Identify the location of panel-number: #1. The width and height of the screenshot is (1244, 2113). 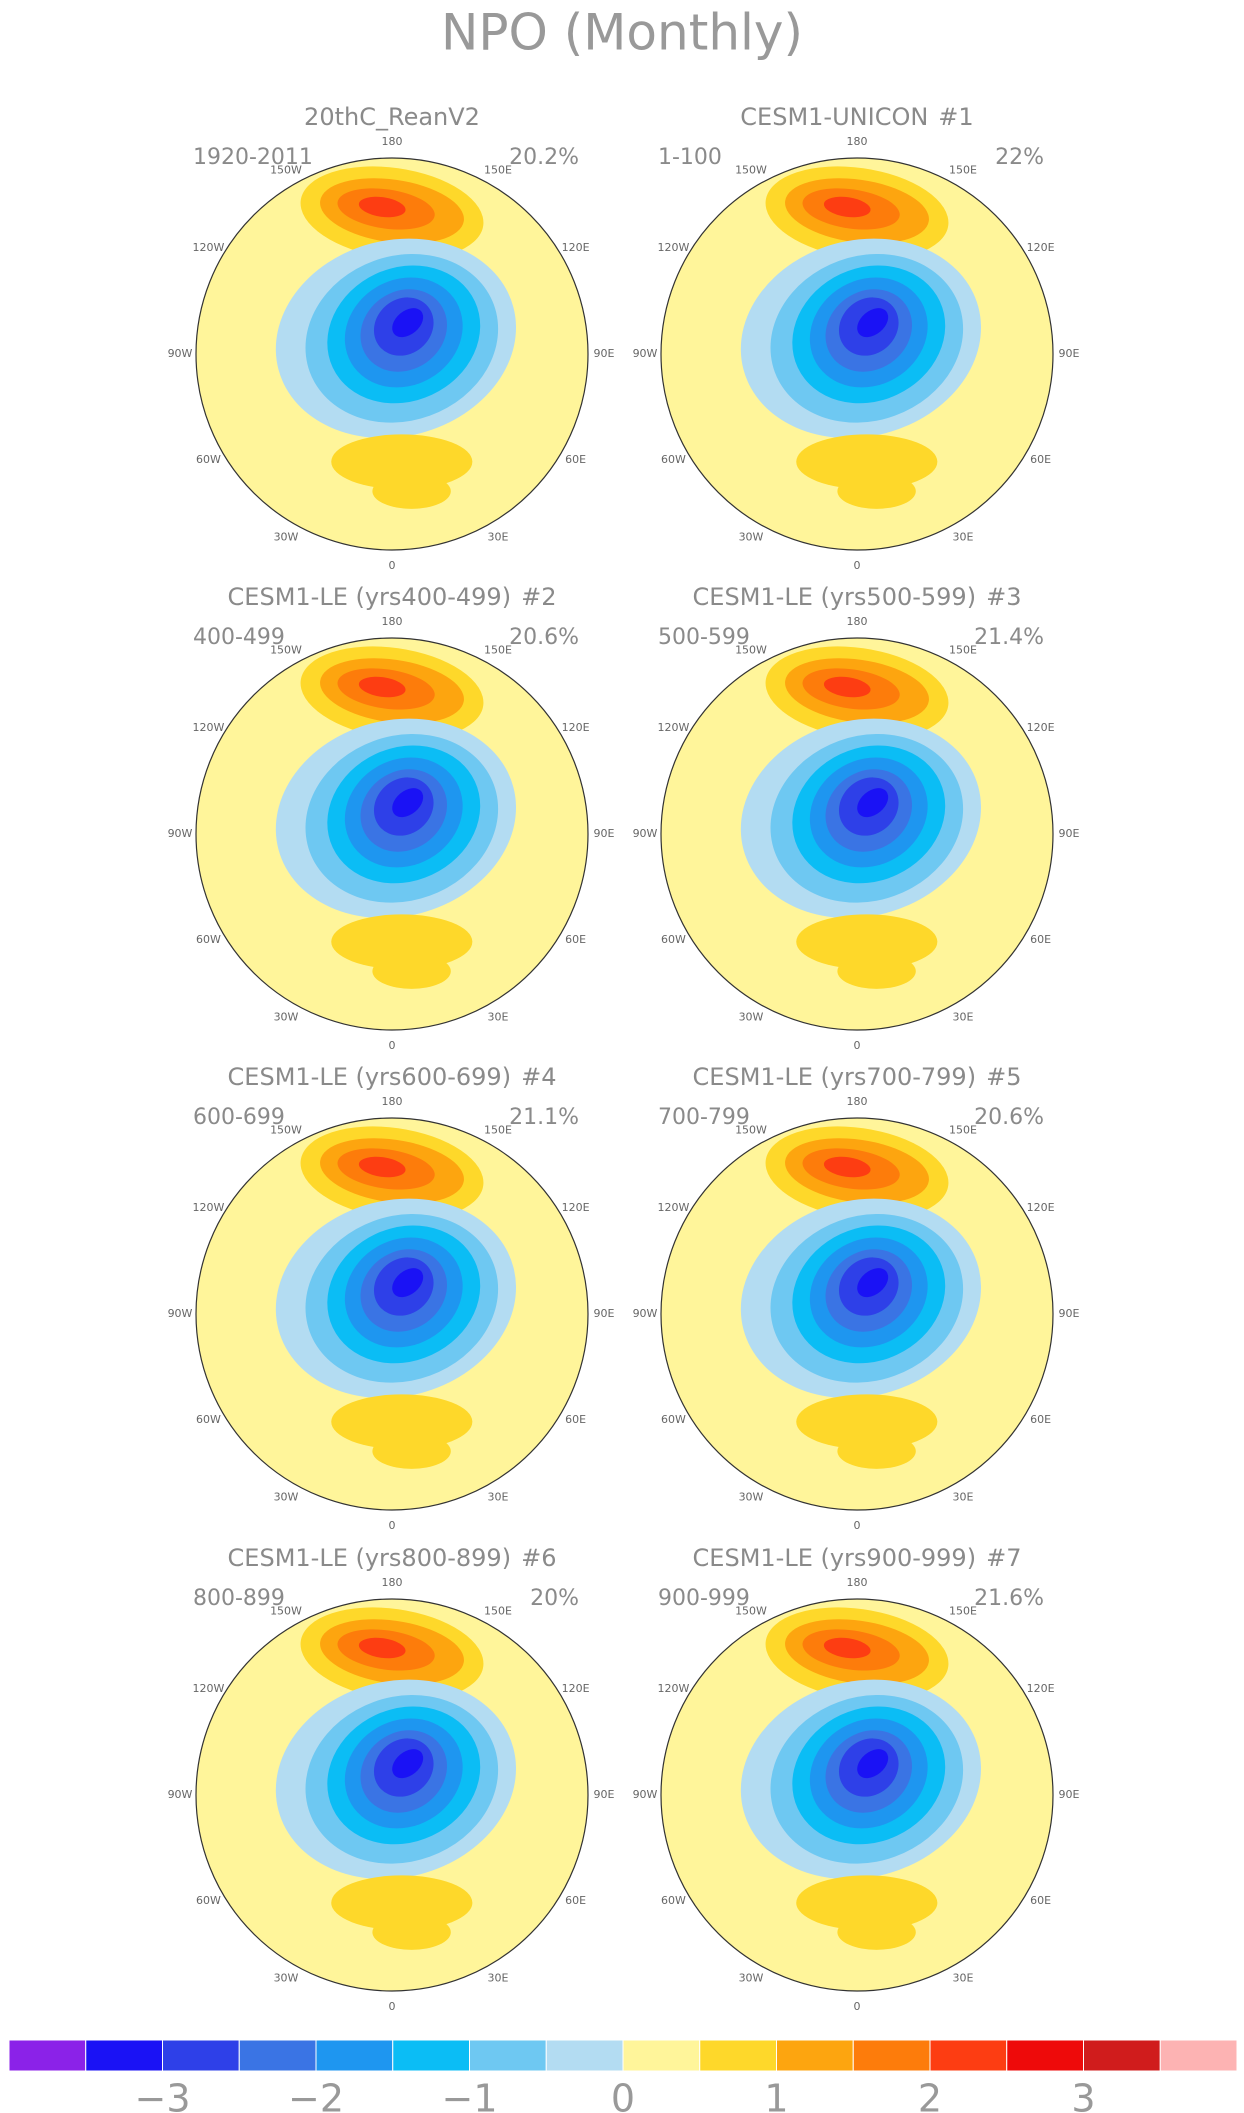
(955, 117).